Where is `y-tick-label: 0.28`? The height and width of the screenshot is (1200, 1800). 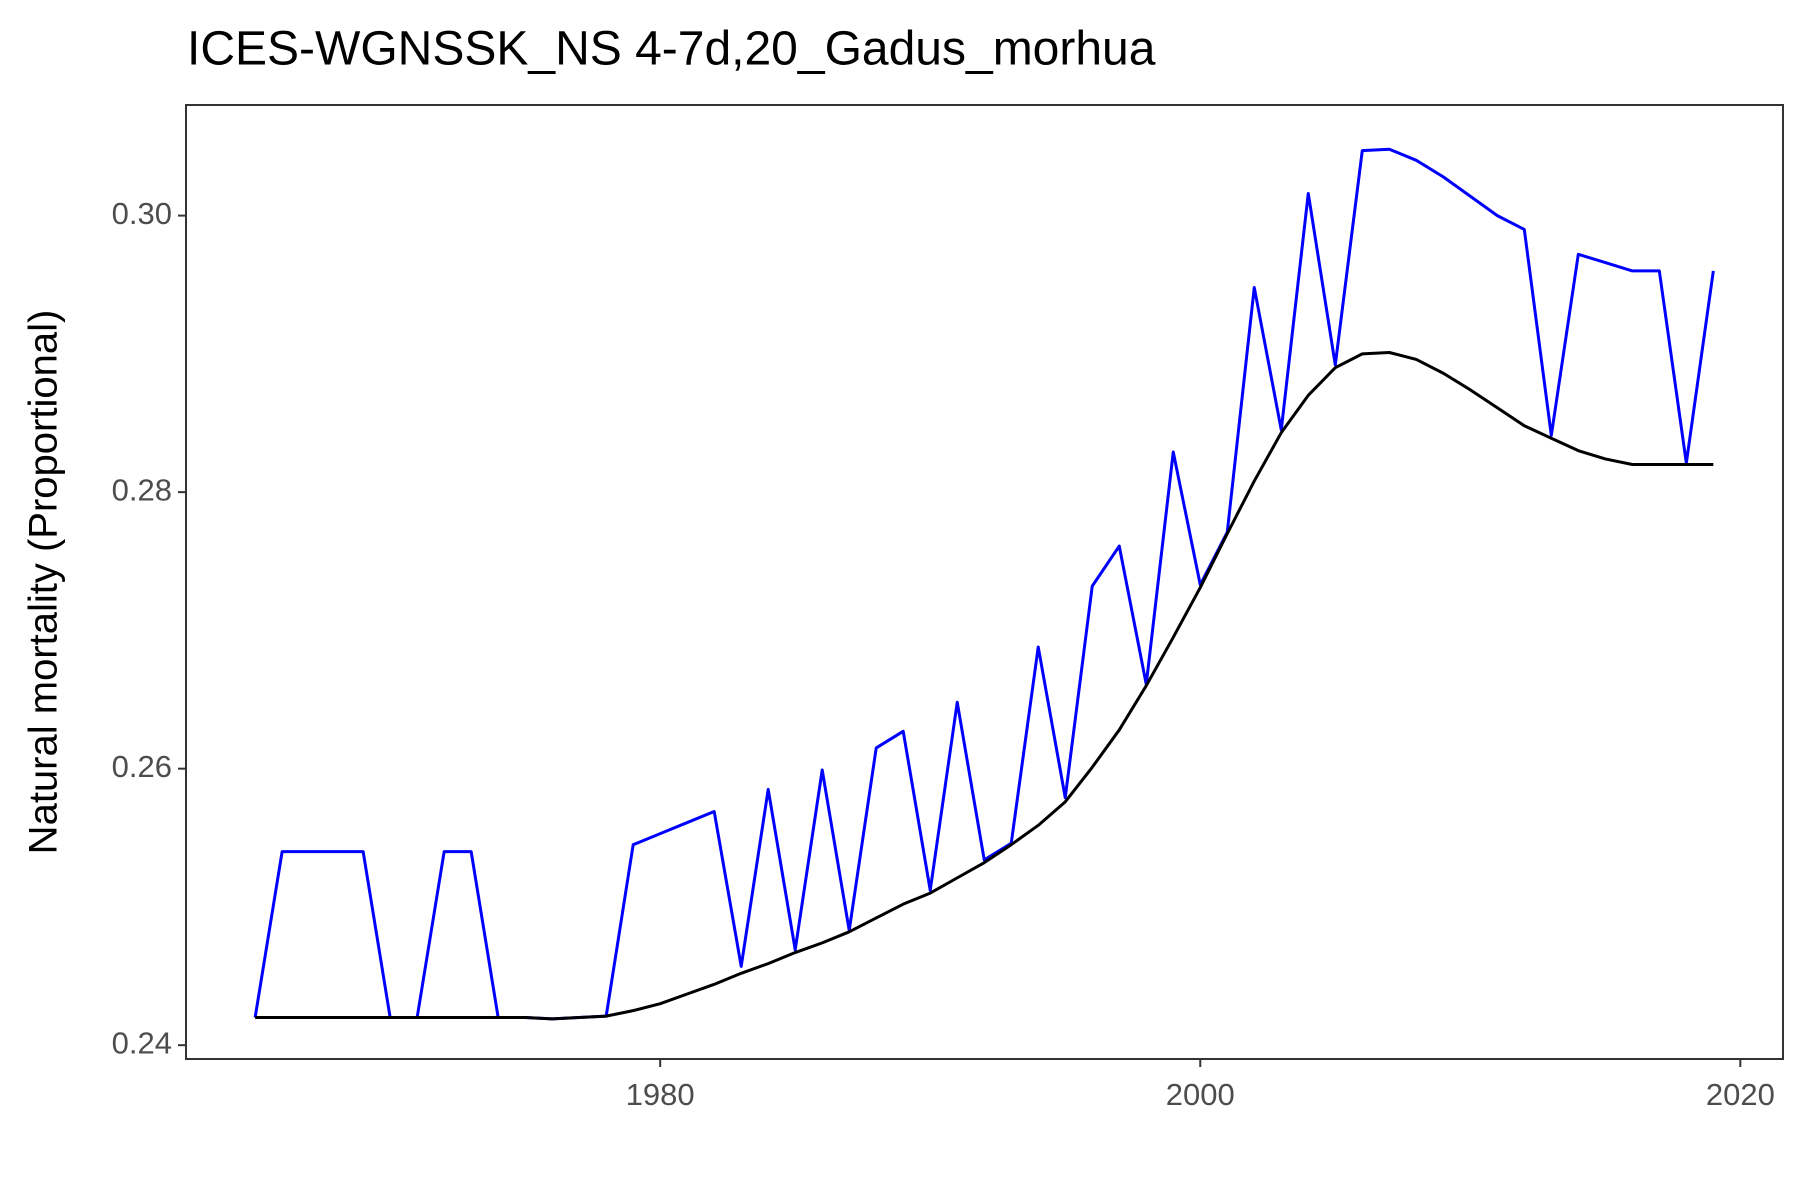
y-tick-label: 0.28 is located at coordinates (142, 489).